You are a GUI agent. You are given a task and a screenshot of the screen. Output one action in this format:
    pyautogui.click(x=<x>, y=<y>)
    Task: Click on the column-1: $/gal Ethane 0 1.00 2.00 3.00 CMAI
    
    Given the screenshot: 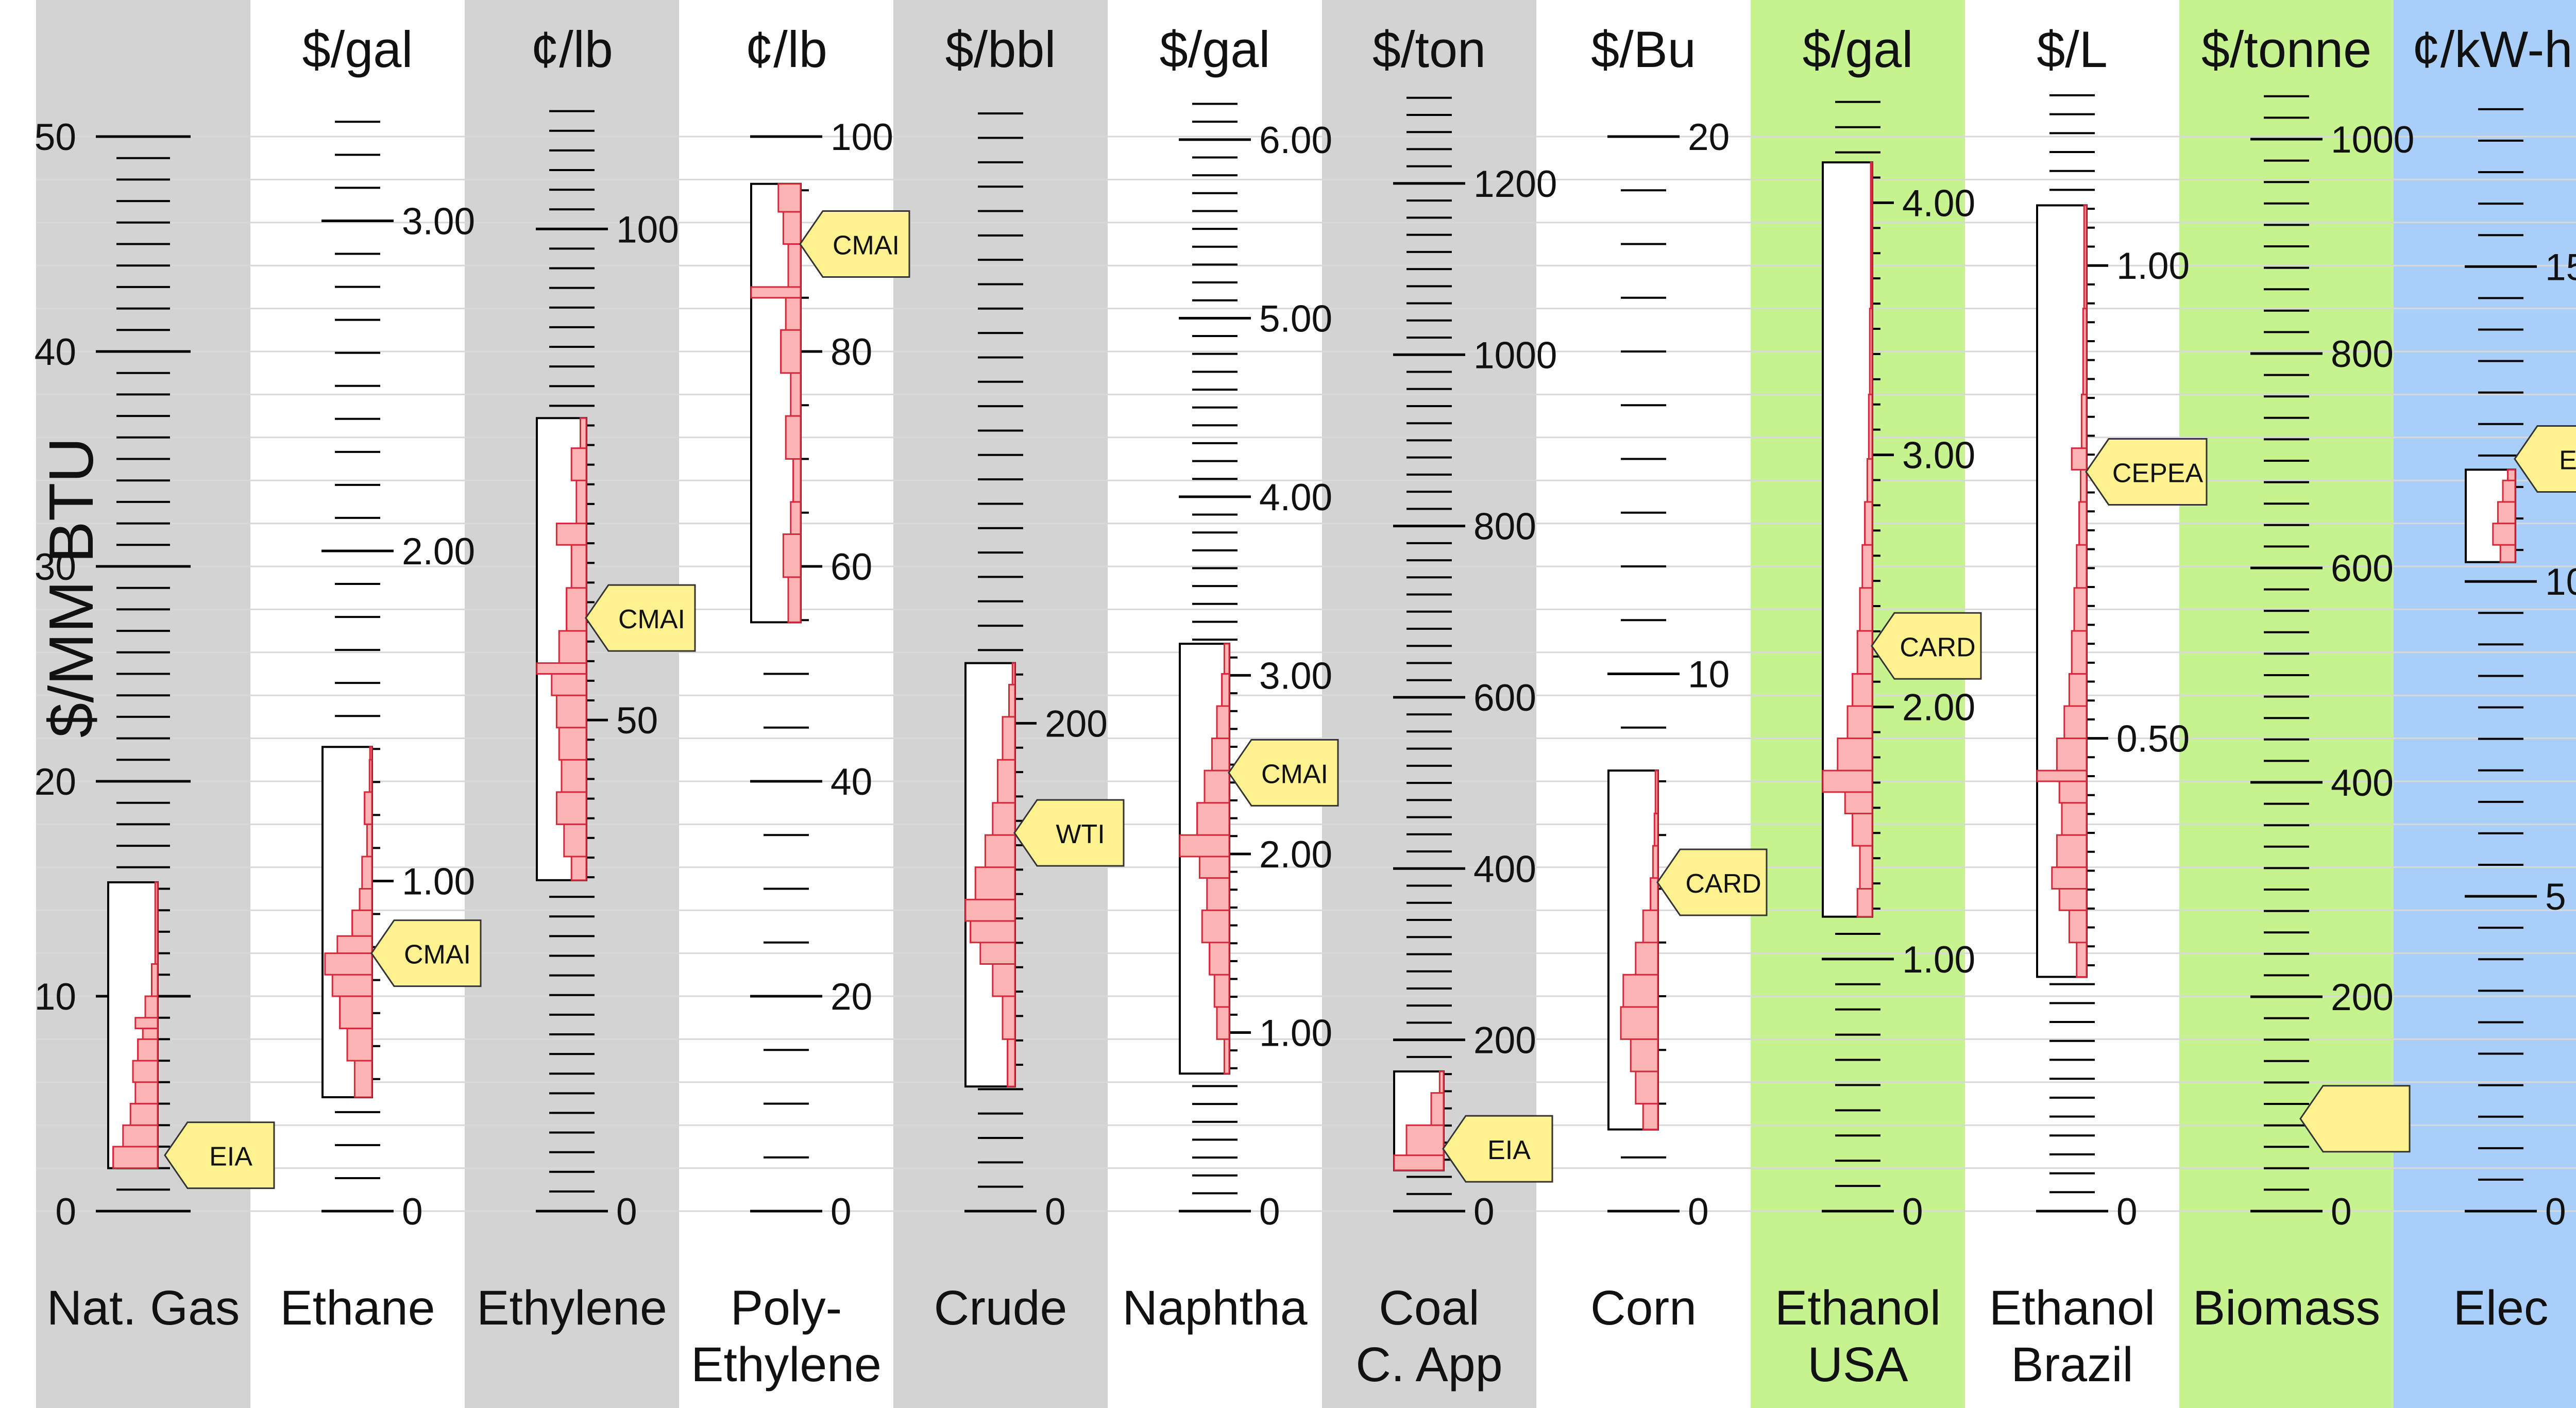 What is the action you would take?
    pyautogui.click(x=381, y=678)
    